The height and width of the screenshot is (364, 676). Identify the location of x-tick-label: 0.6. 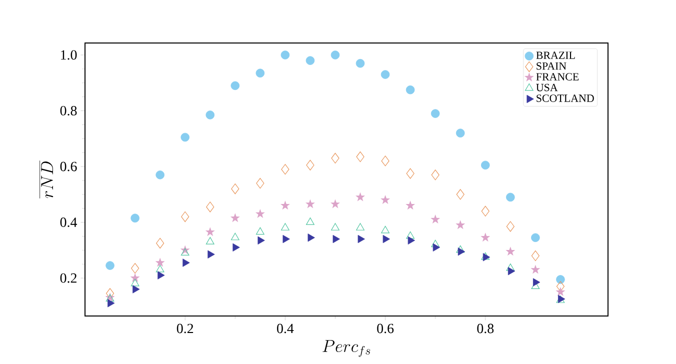
(385, 329).